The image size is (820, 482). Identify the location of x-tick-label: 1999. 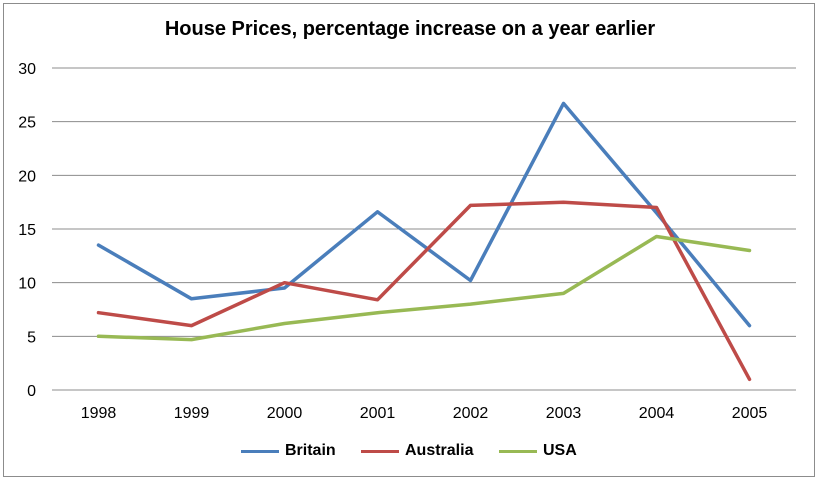
(192, 413).